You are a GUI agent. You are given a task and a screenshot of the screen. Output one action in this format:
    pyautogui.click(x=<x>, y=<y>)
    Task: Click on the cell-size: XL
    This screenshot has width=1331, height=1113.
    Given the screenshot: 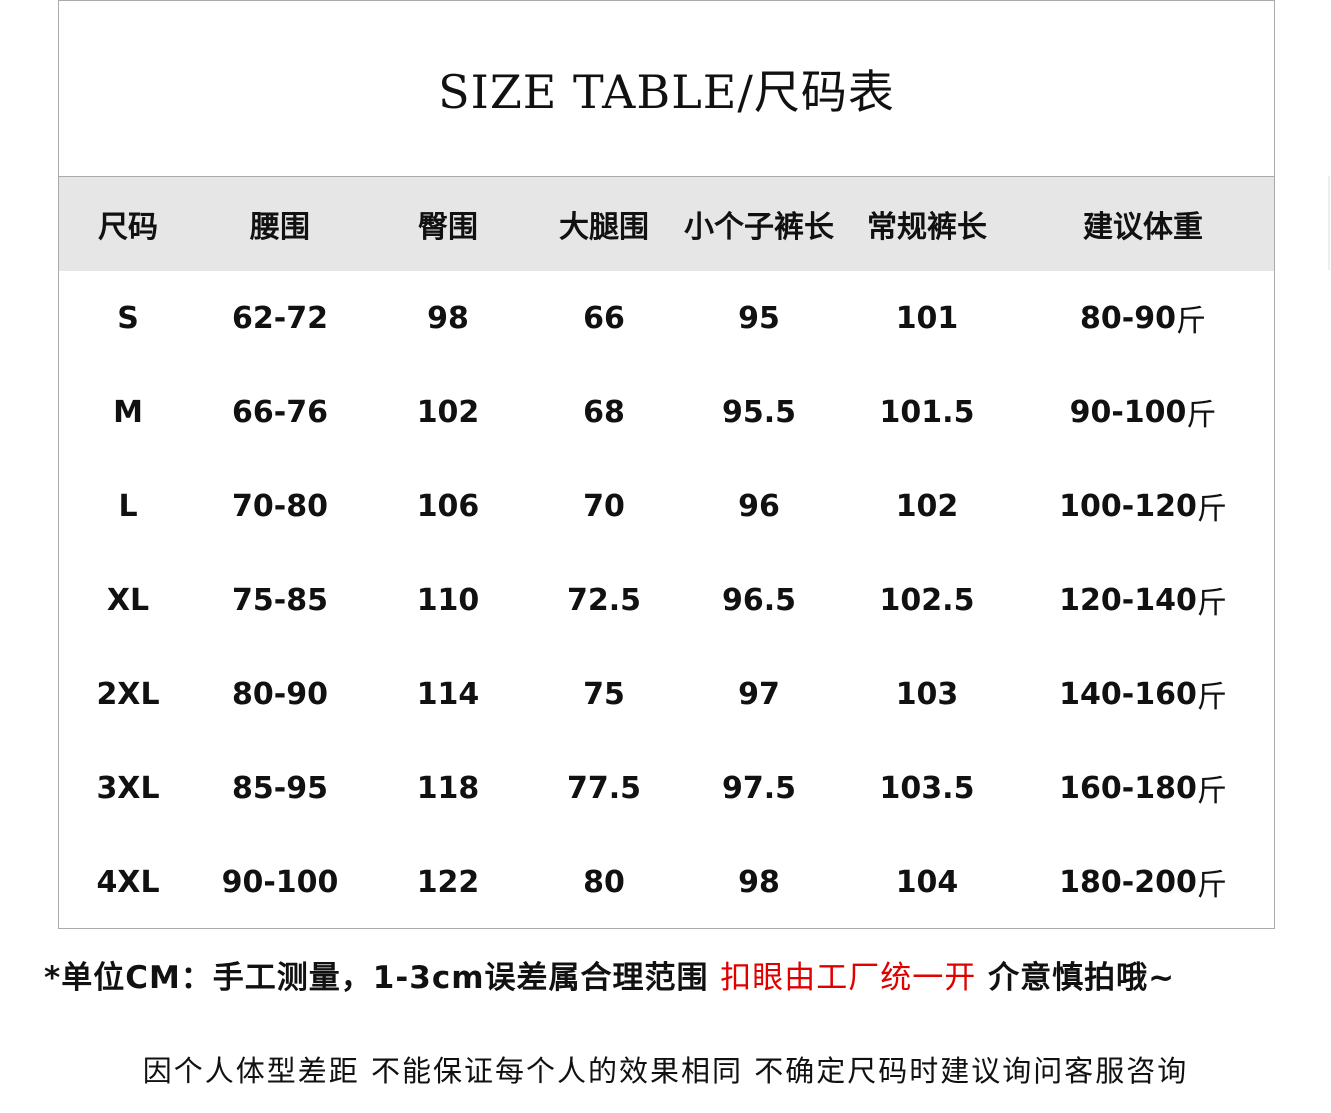 What is the action you would take?
    pyautogui.click(x=128, y=600)
    